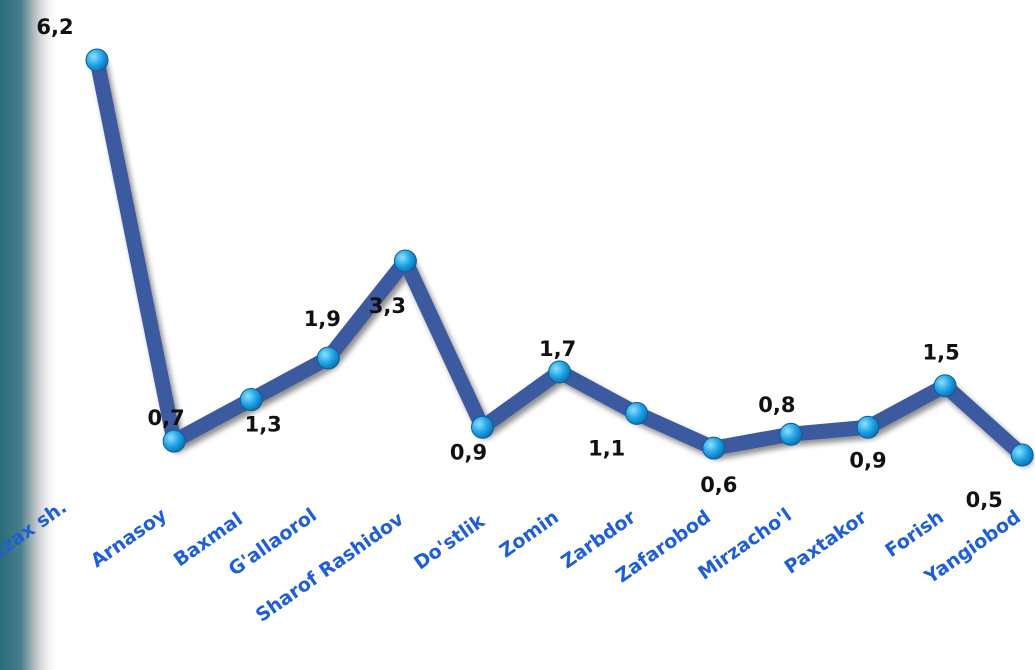 This screenshot has width=1035, height=670. What do you see at coordinates (165, 418) in the screenshot?
I see `value-label-1: 0,7` at bounding box center [165, 418].